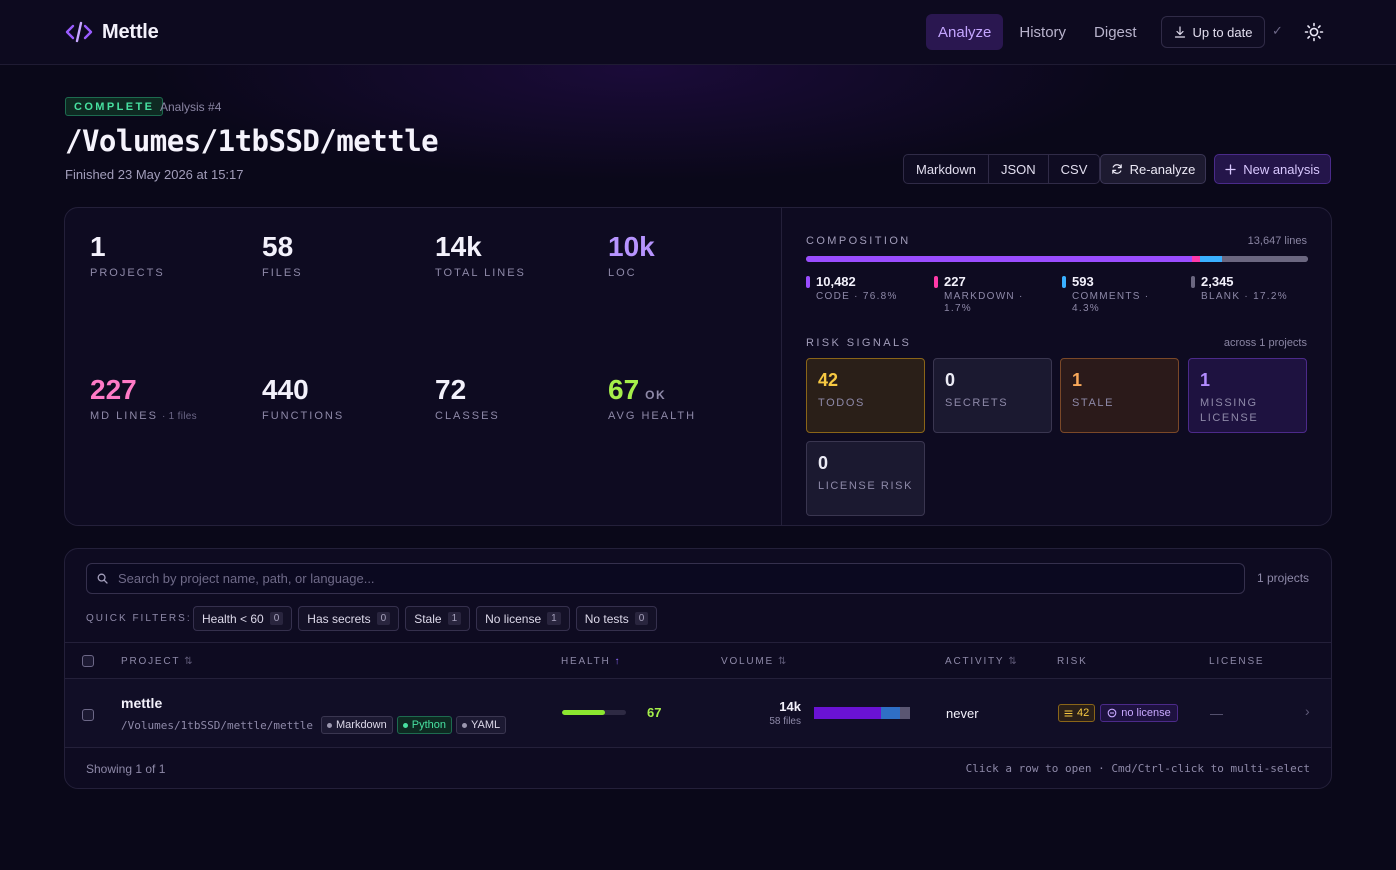 This screenshot has height=870, width=1396. Describe the element at coordinates (1265, 343) in the screenshot. I see `risk-signals-meta: across 1 projects` at that location.